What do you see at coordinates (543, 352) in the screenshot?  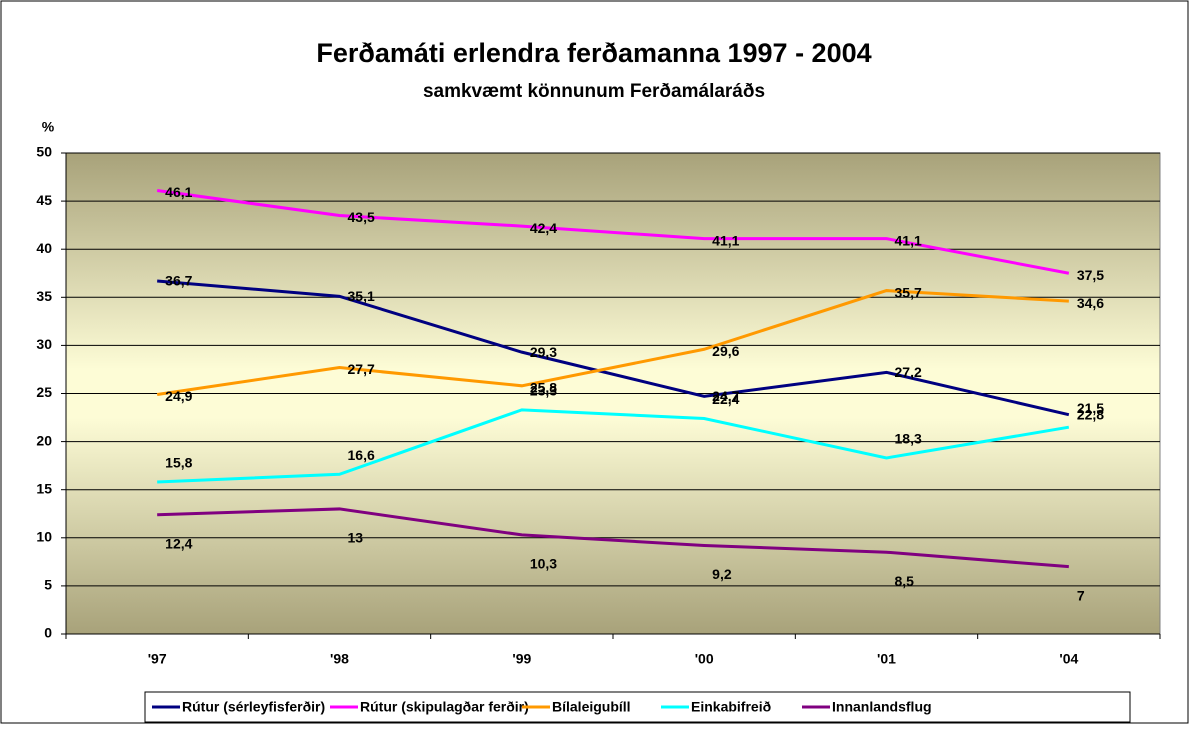 I see `data-label: 29,3` at bounding box center [543, 352].